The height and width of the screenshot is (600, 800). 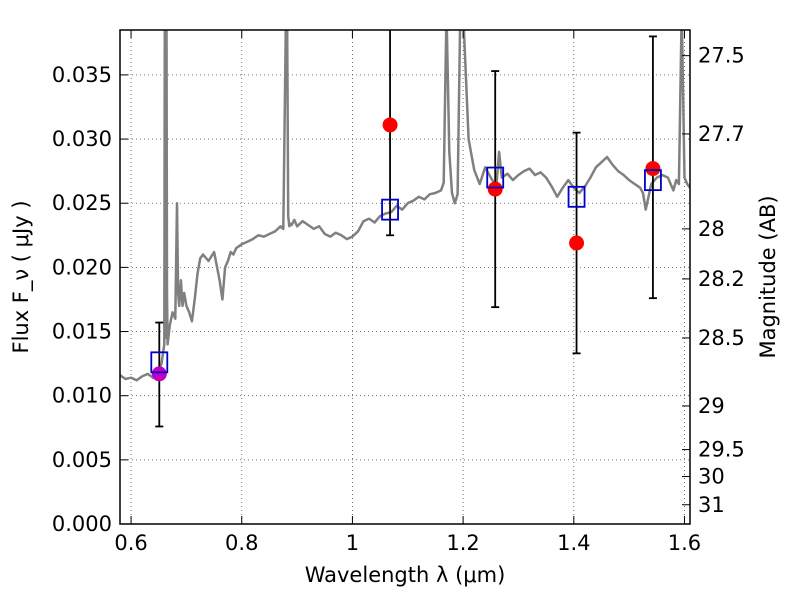 I want to click on y-tick-label: 0.005, so click(x=82, y=460).